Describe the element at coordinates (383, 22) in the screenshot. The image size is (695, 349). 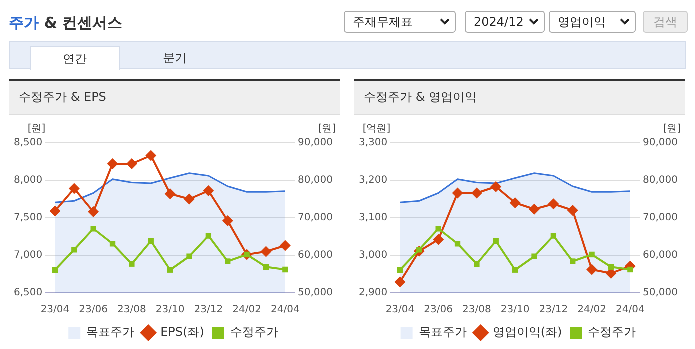
I see `text: 주재무제표` at that location.